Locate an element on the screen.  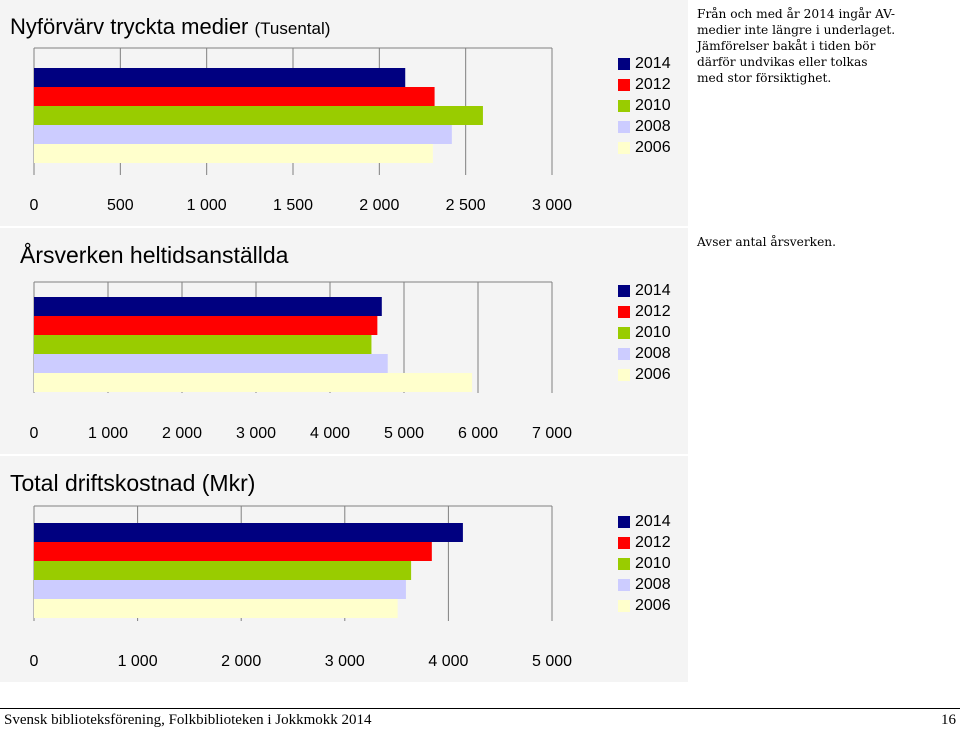
chart-title-text: Nyförvärv tryckta medier is located at coordinates (129, 26).